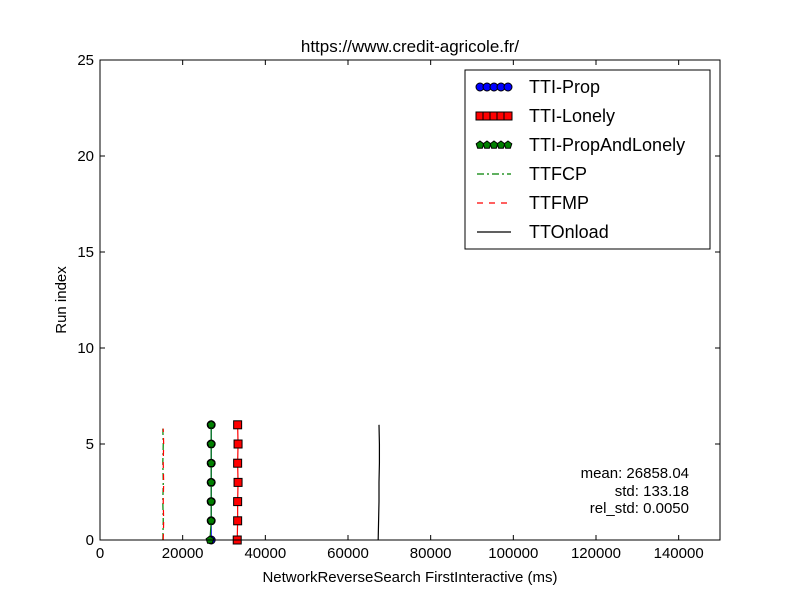 The image size is (800, 600). What do you see at coordinates (61, 300) in the screenshot?
I see `y-axis-label: Run index` at bounding box center [61, 300].